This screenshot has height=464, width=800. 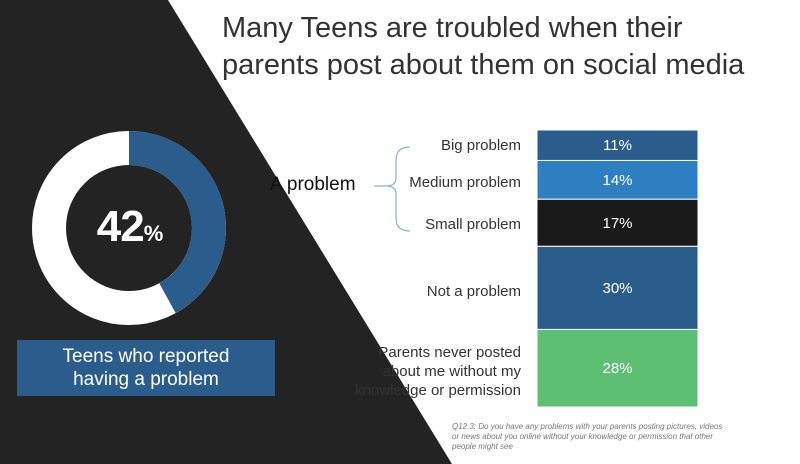 What do you see at coordinates (146, 379) in the screenshot?
I see `caption-line-2: having a problem` at bounding box center [146, 379].